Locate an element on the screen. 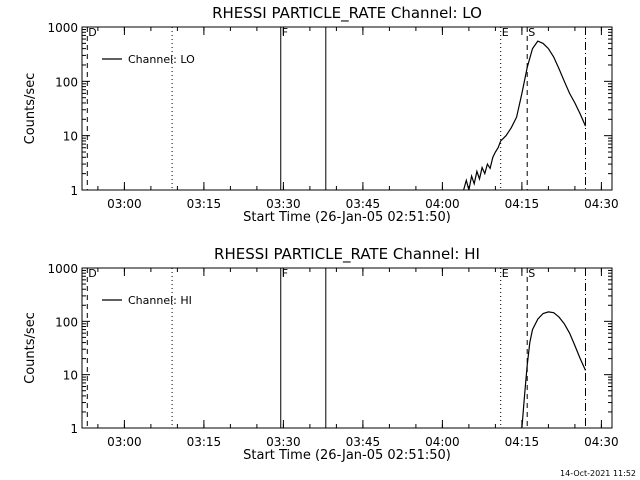 This screenshot has width=640, height=480. chart-title: RHESSI PARTICLE_RATE Channel: LO is located at coordinates (347, 13).